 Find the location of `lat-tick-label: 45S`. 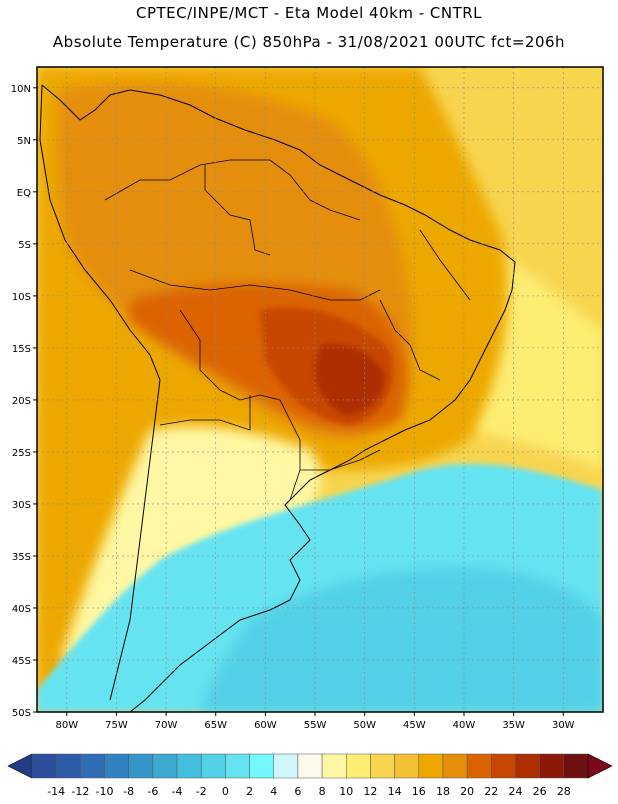

lat-tick-label: 45S is located at coordinates (21, 661).